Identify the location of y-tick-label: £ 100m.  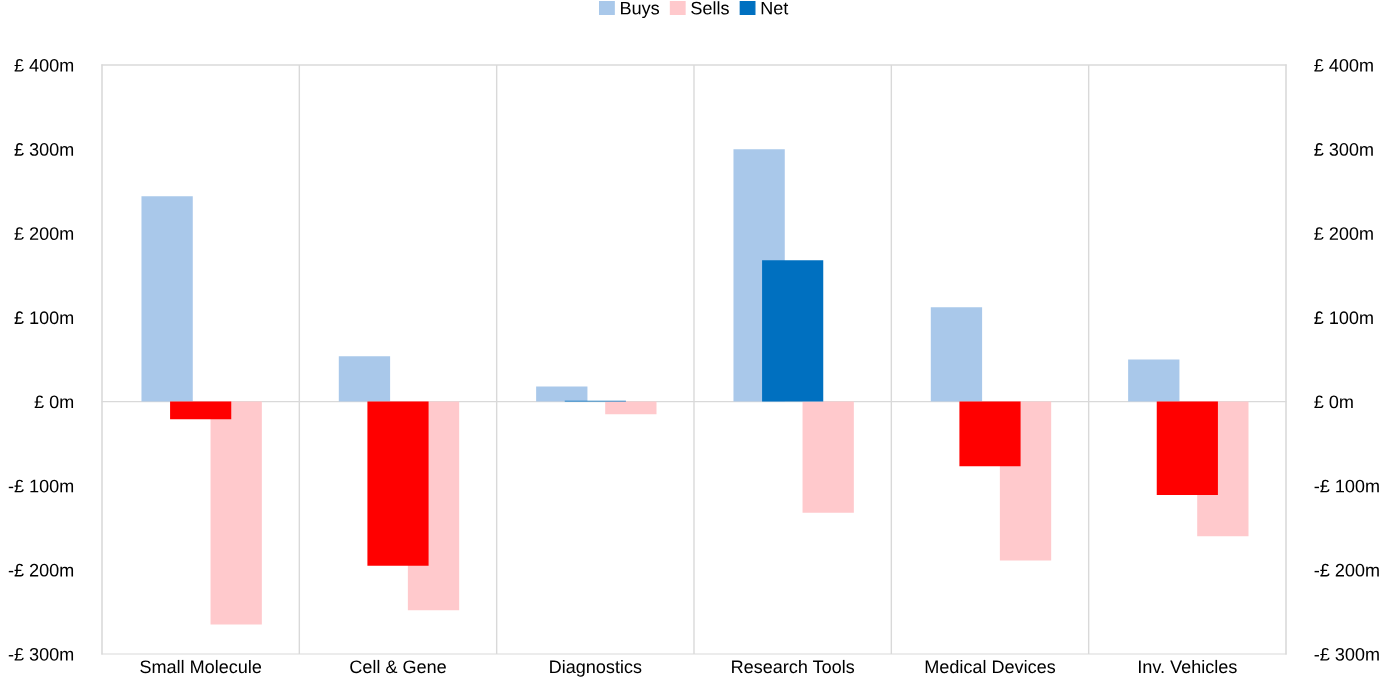
(44, 318).